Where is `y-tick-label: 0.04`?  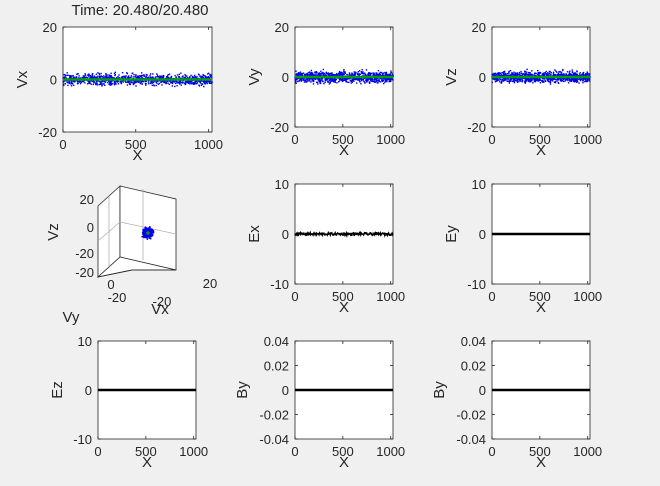 y-tick-label: 0.04 is located at coordinates (276, 341).